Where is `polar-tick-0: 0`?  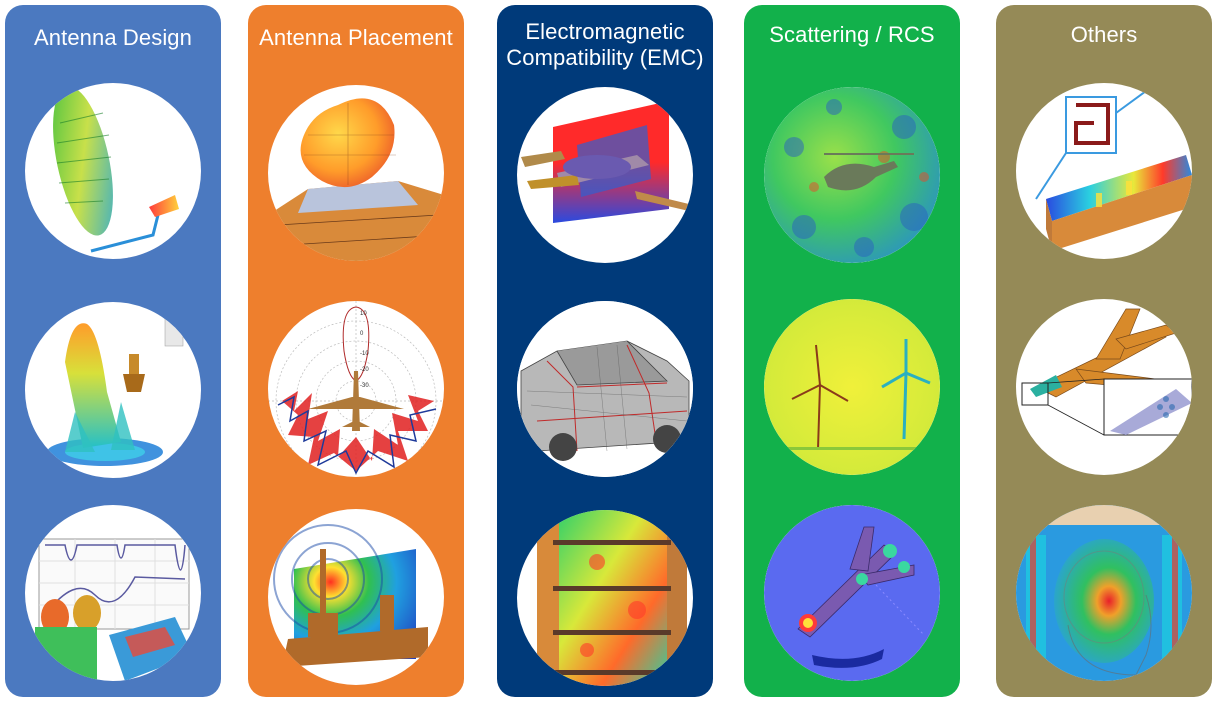
polar-tick-0: 0 is located at coordinates (362, 334).